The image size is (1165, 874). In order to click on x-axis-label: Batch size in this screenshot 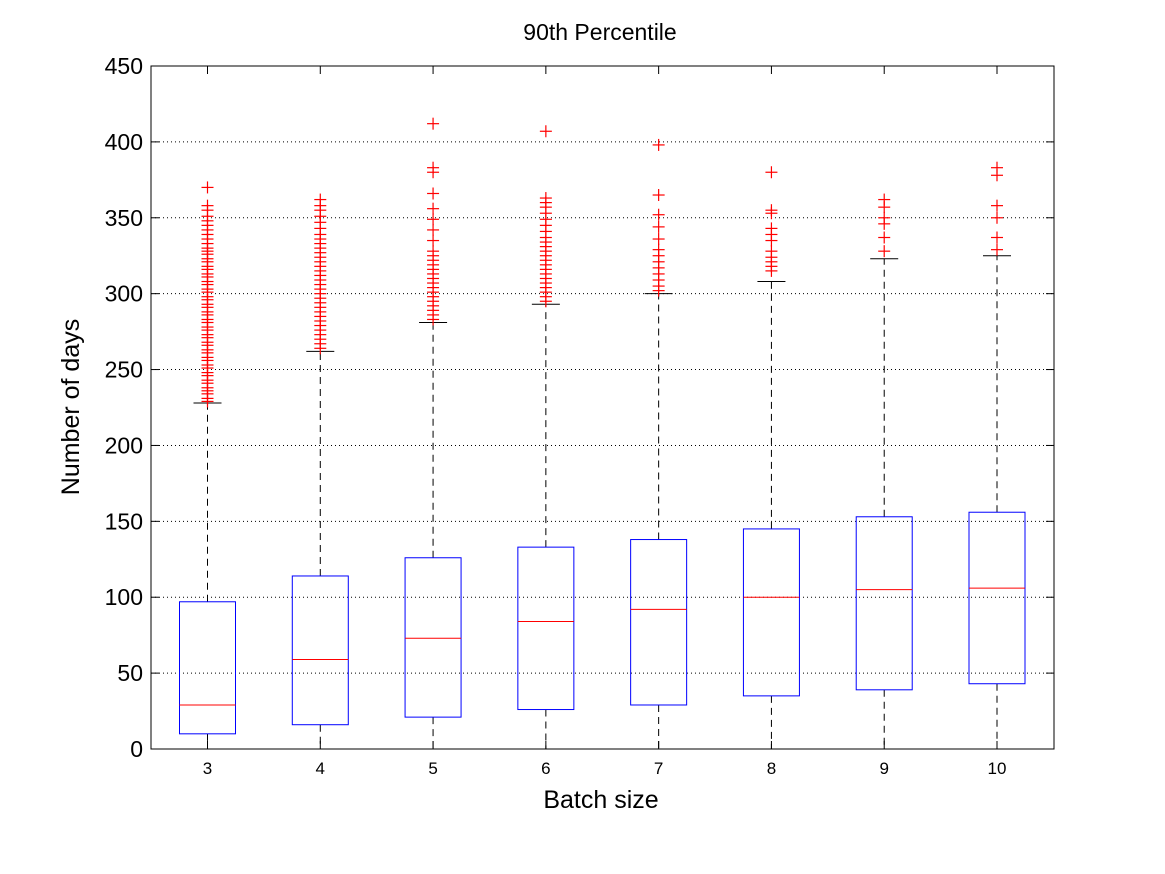, I will do `click(600, 800)`.